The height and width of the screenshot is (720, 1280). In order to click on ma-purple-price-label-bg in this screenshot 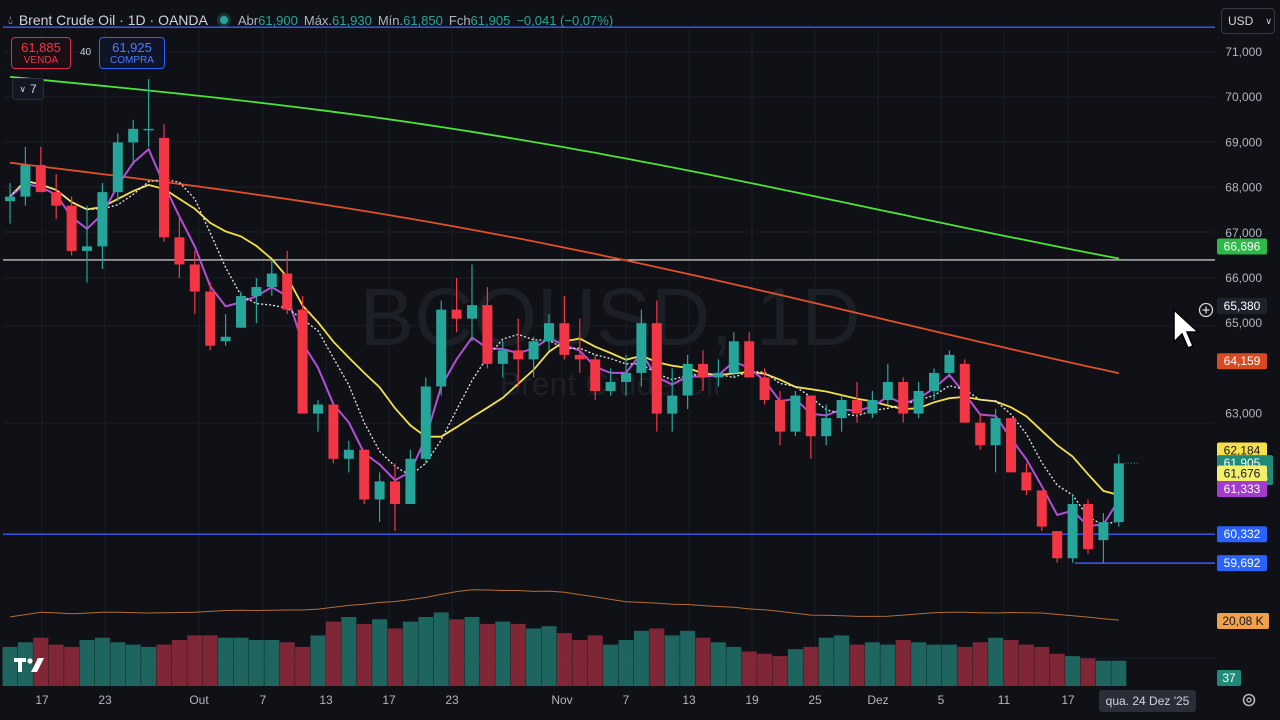, I will do `click(1242, 488)`.